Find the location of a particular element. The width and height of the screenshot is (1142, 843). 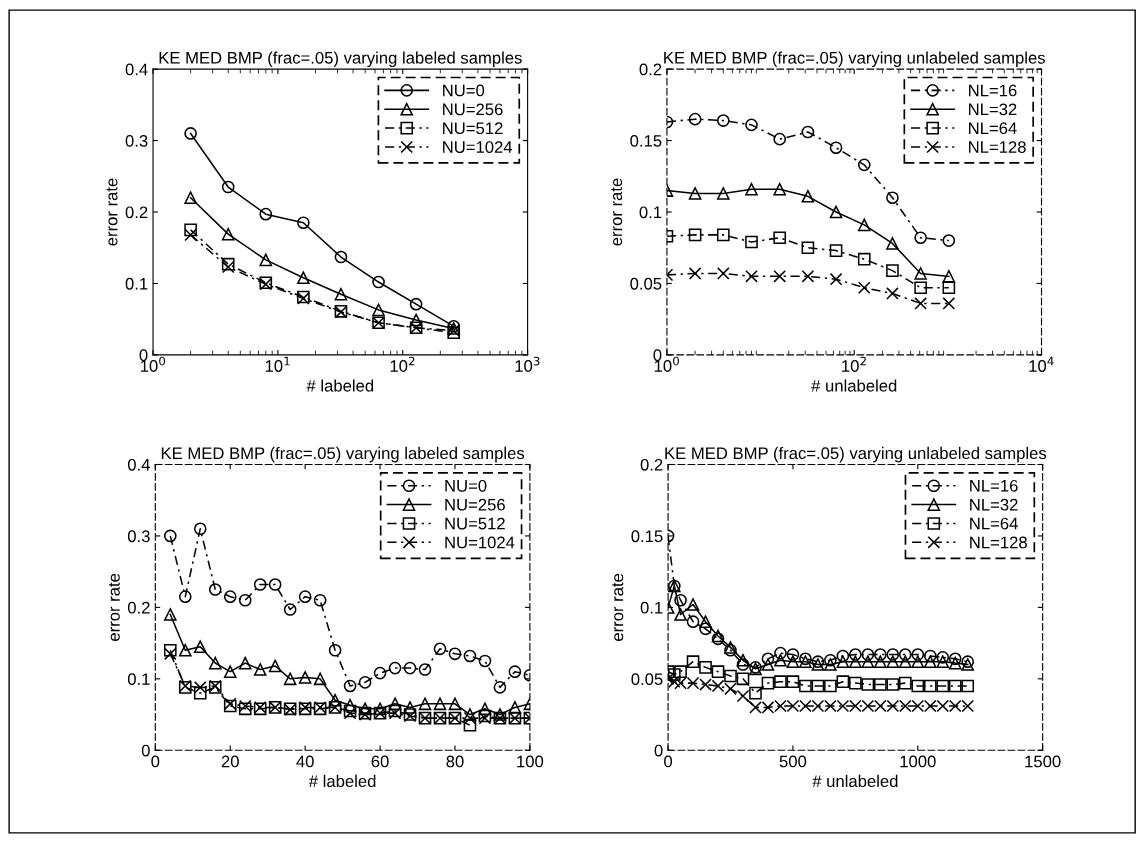

x-tick-label: 1000 is located at coordinates (918, 761).